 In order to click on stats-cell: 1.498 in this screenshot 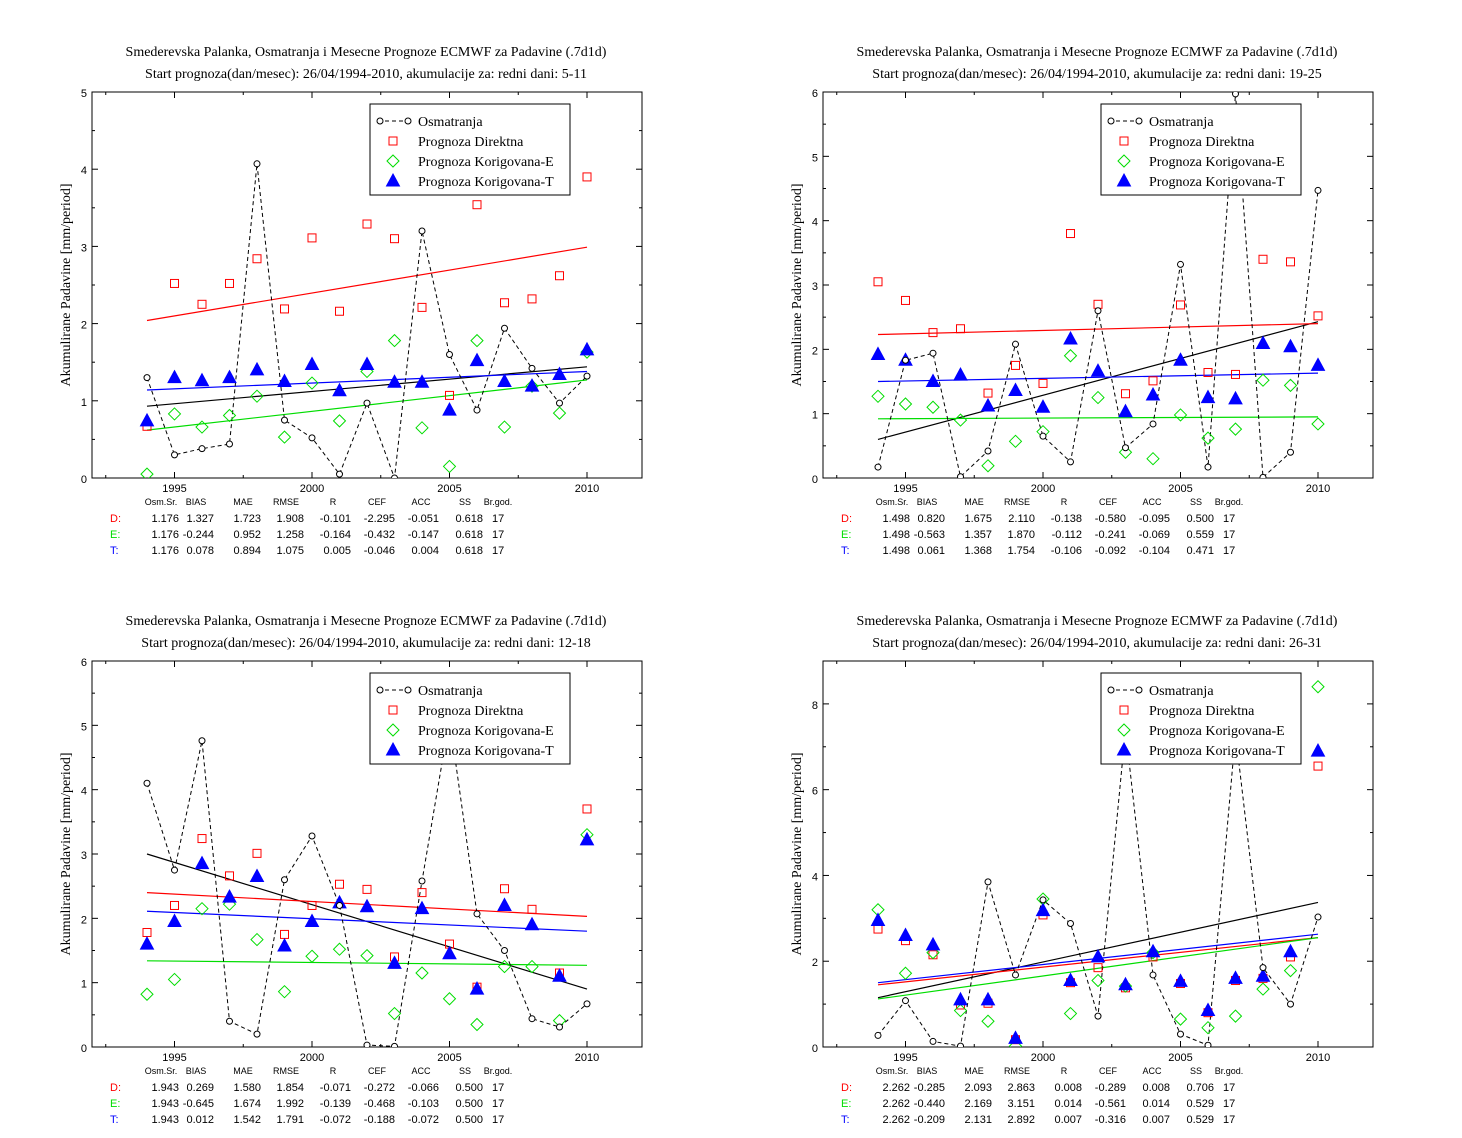, I will do `click(896, 551)`.